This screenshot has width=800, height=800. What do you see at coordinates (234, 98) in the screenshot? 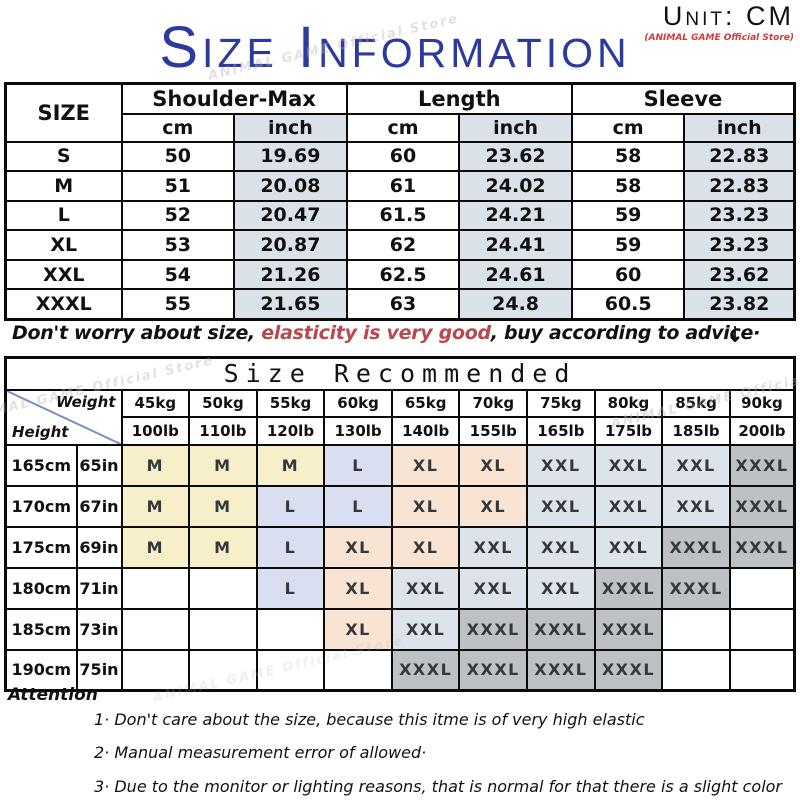
I see `column-group-shoulder: Shoulder-Max` at bounding box center [234, 98].